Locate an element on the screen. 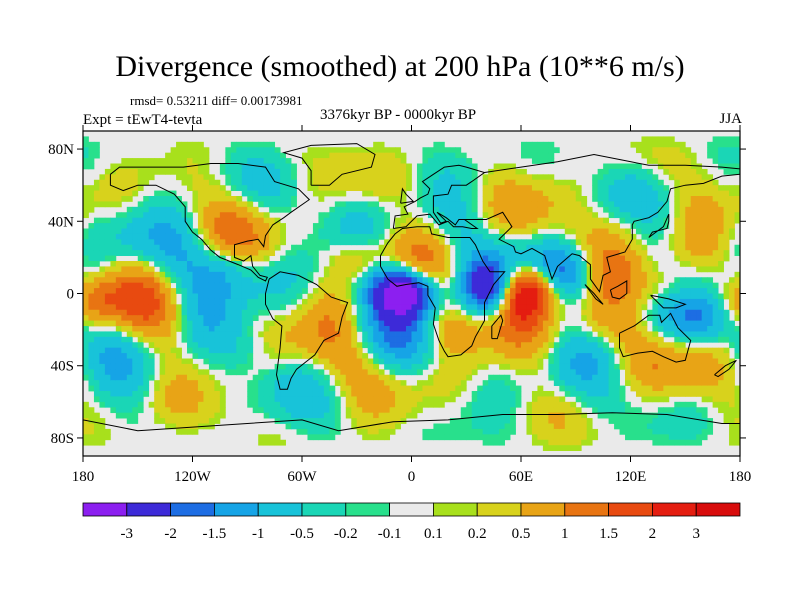 This screenshot has width=800, height=600. colorbar-label: 0.5 is located at coordinates (521, 534).